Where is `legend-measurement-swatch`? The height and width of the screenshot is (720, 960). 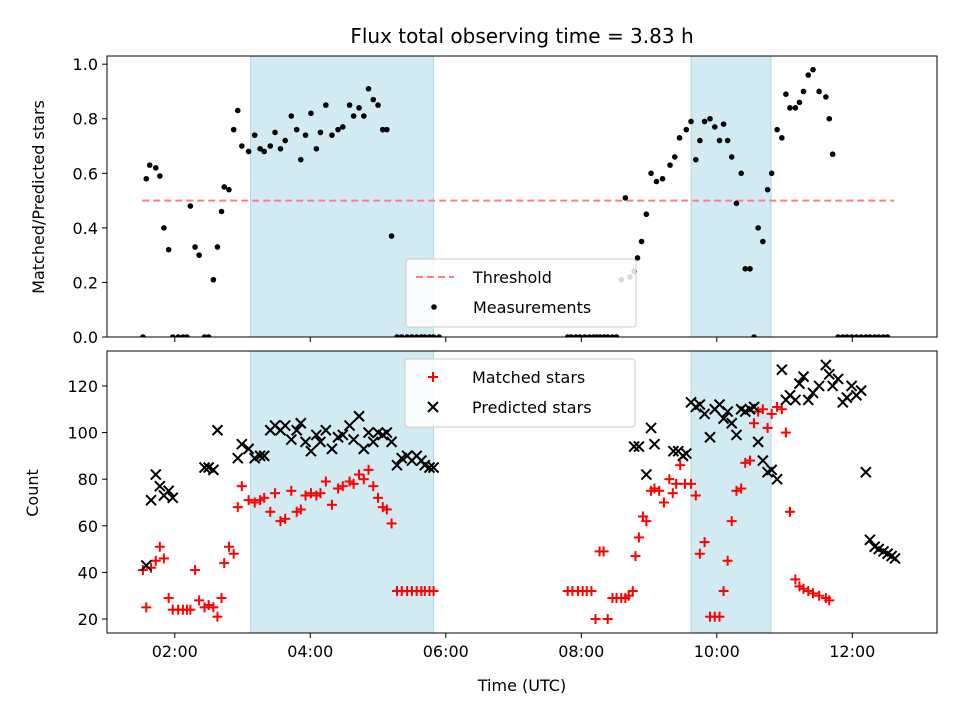
legend-measurement-swatch is located at coordinates (434, 307).